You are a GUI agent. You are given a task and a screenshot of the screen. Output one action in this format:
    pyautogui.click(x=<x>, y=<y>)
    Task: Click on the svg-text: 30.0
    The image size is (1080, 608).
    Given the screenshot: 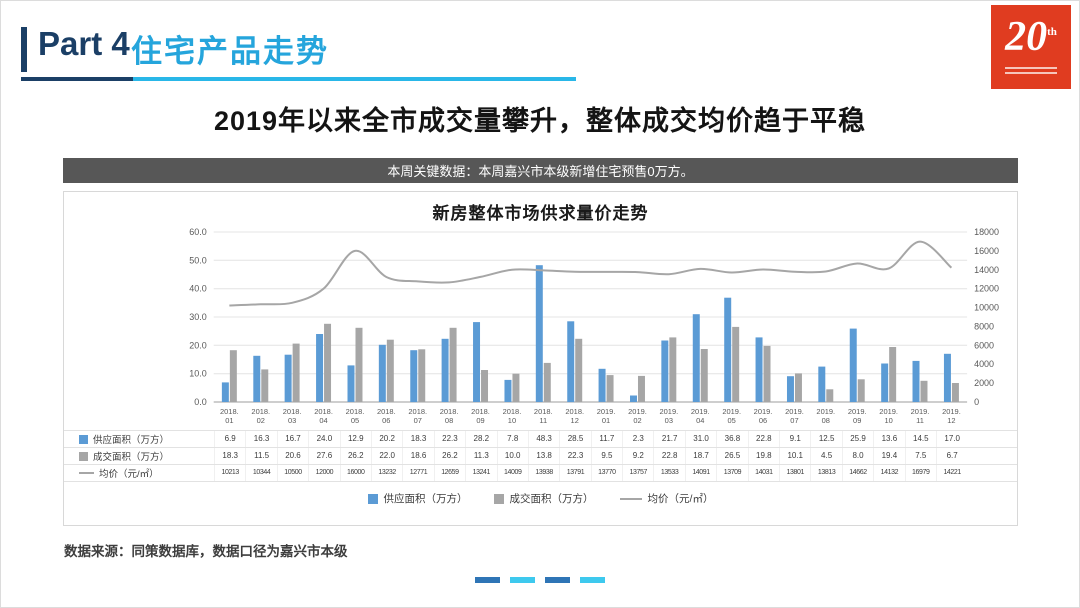 What is the action you would take?
    pyautogui.click(x=197, y=317)
    